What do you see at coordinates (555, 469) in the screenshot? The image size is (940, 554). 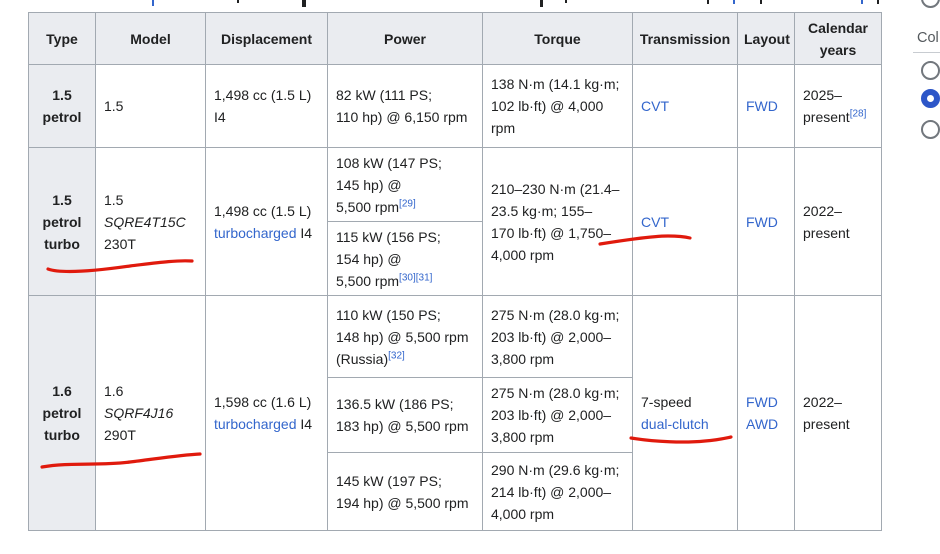 I see `text: 290 N·m (29.6 kg·m;` at bounding box center [555, 469].